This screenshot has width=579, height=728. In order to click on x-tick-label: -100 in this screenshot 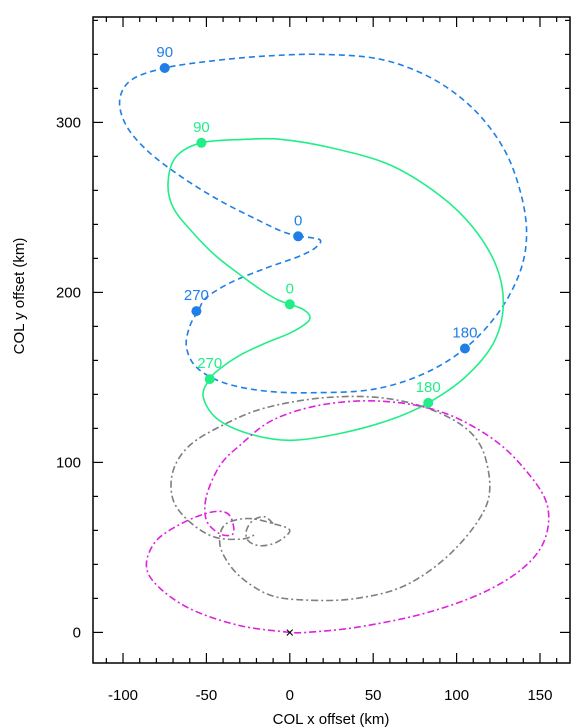, I will do `click(123, 695)`.